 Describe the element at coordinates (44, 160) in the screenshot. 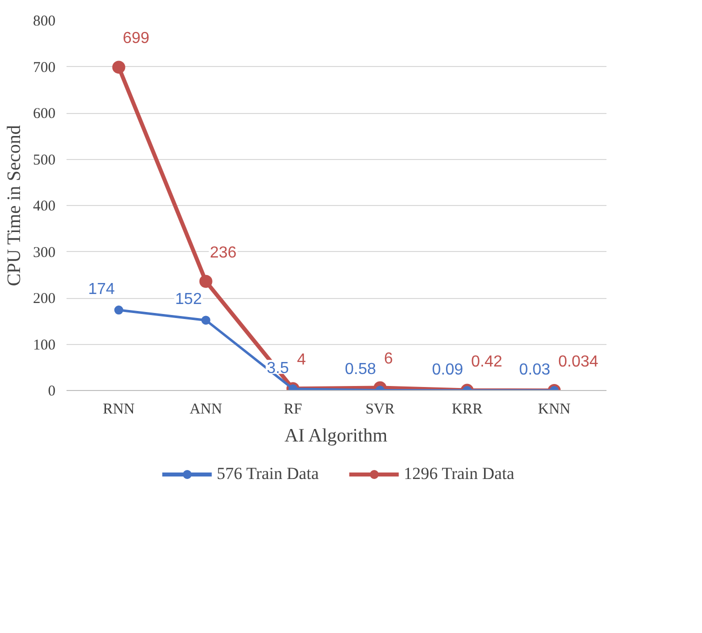

I see `y-tick-label: 500` at that location.